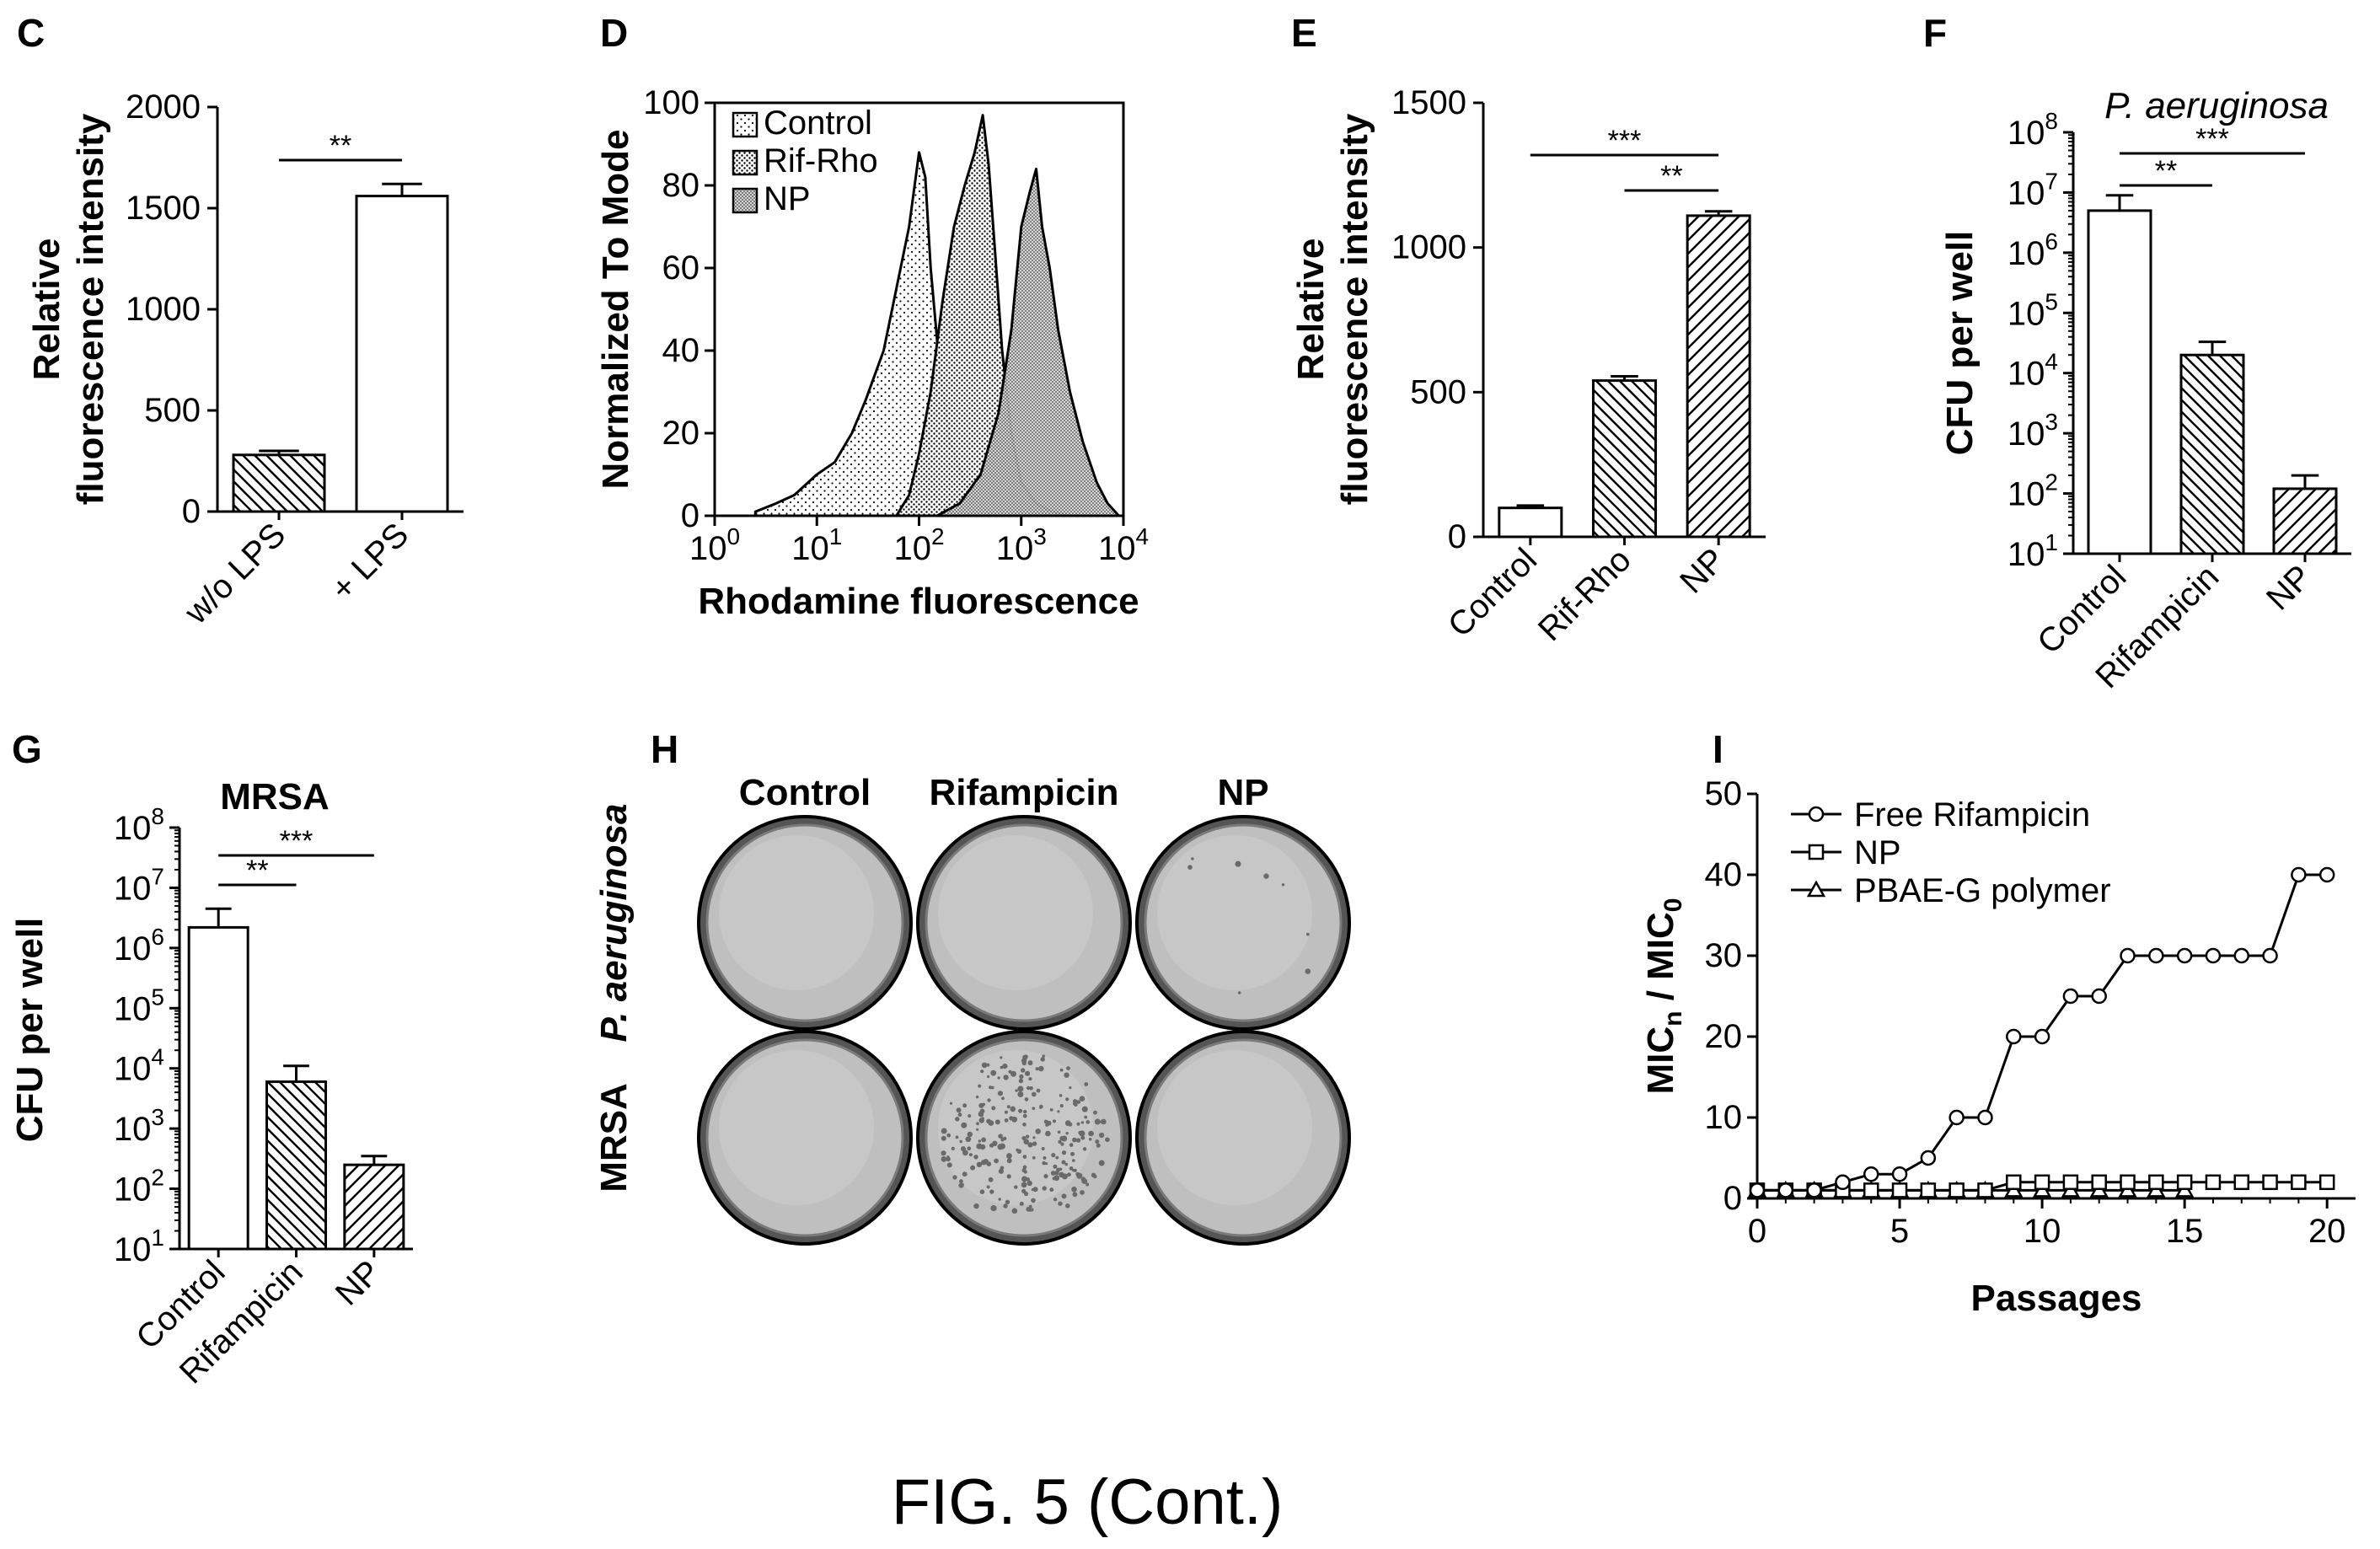  I want to click on x-tick-label: 20, so click(2327, 1231).